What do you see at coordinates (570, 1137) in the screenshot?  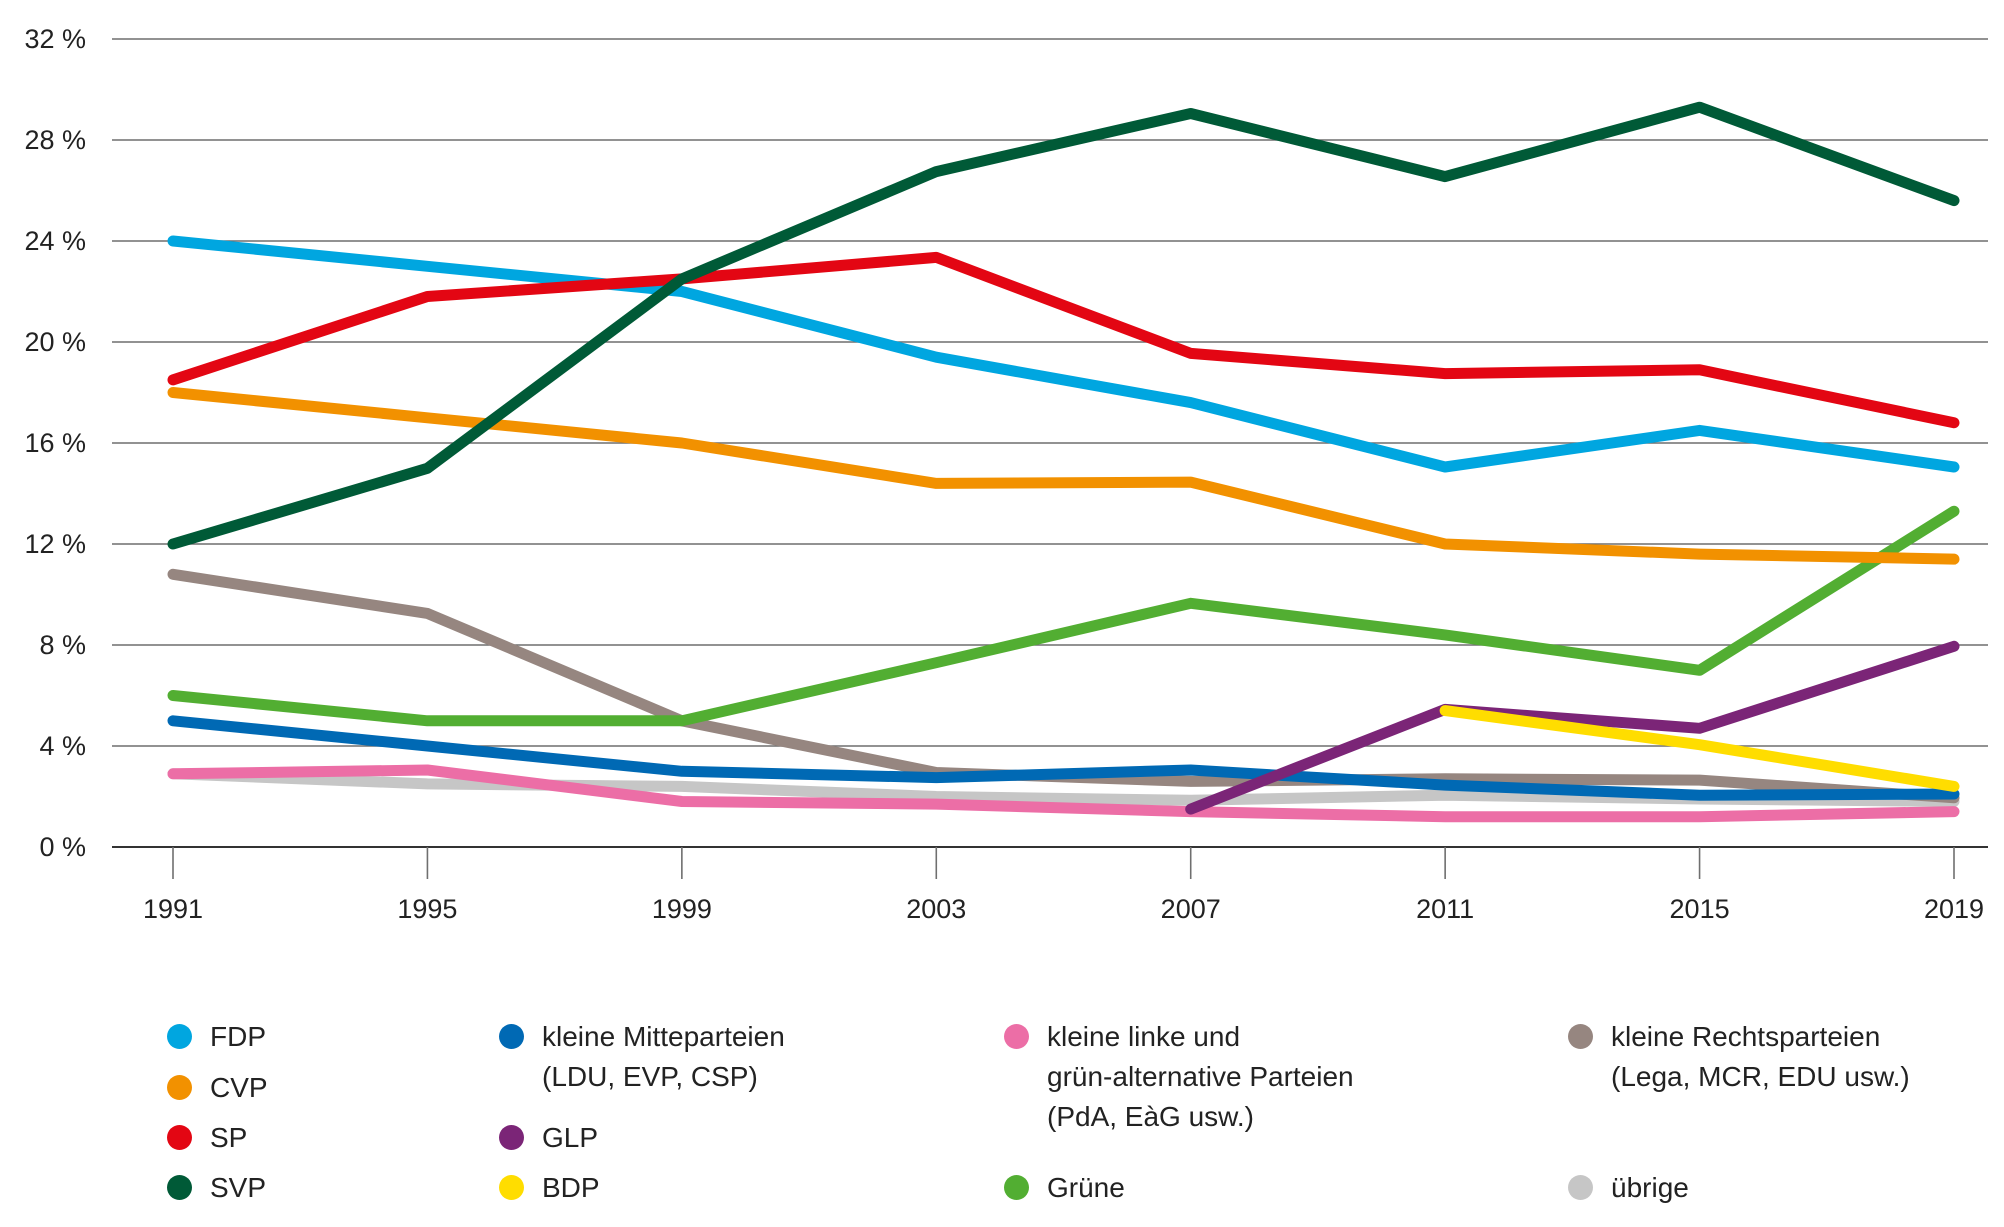 I see `legend-label: GLP` at bounding box center [570, 1137].